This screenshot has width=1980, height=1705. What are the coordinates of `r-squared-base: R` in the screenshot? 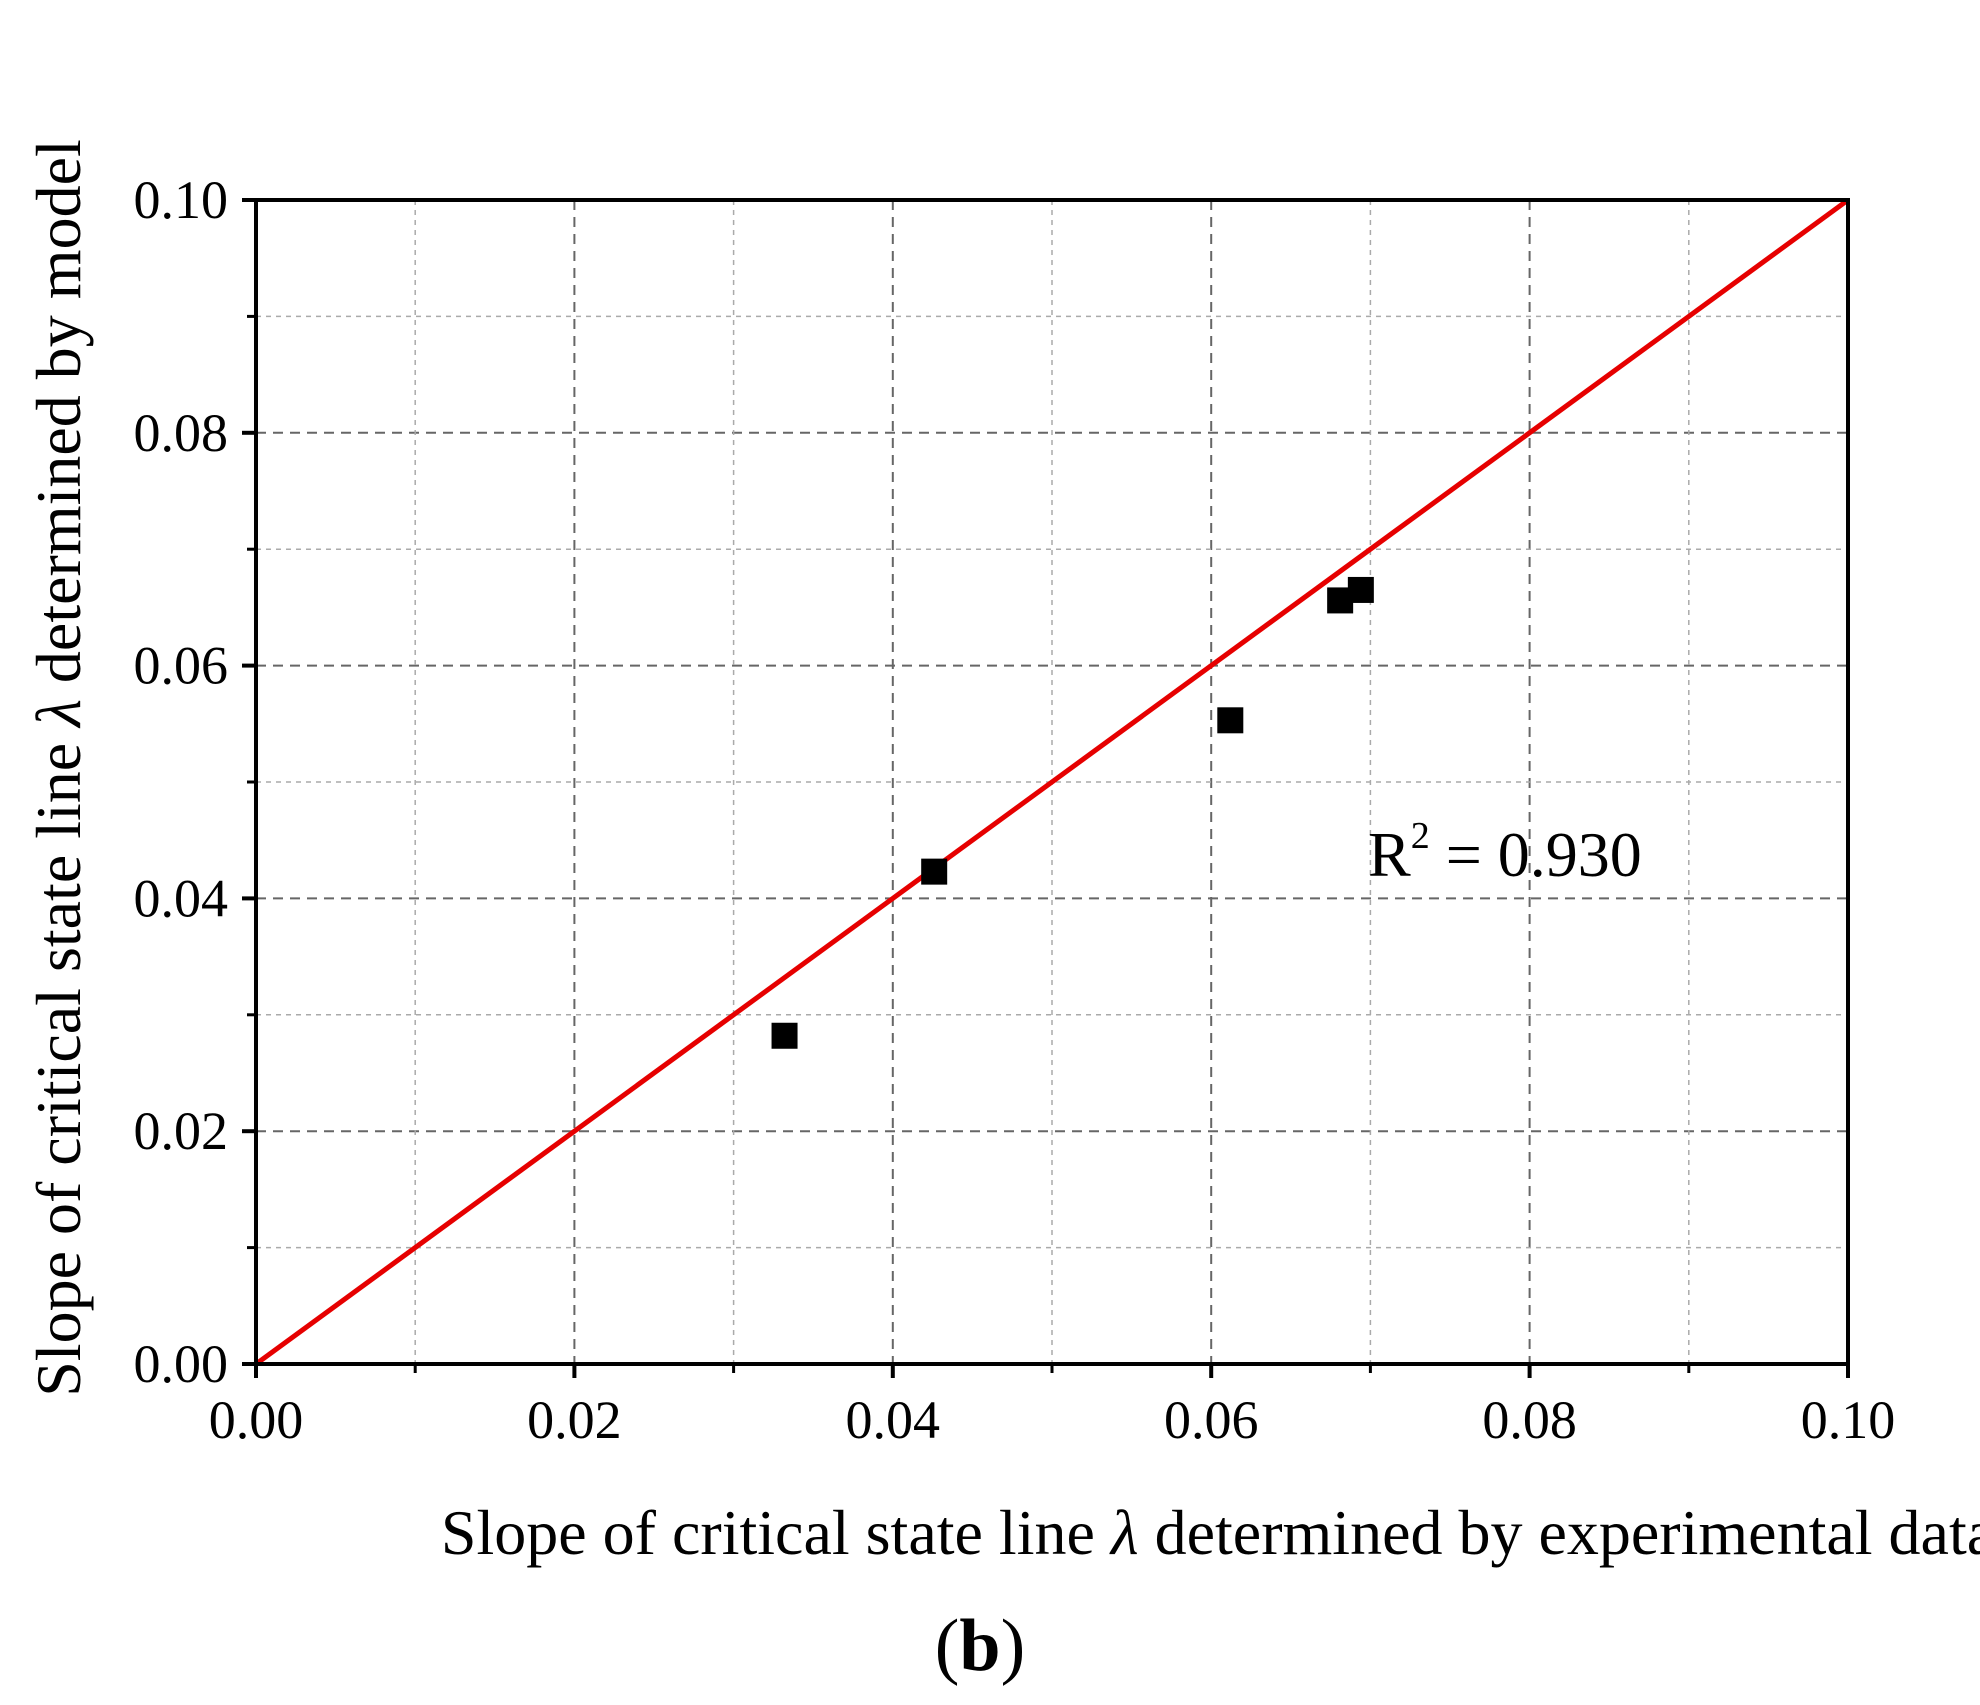 It's located at (1389, 854).